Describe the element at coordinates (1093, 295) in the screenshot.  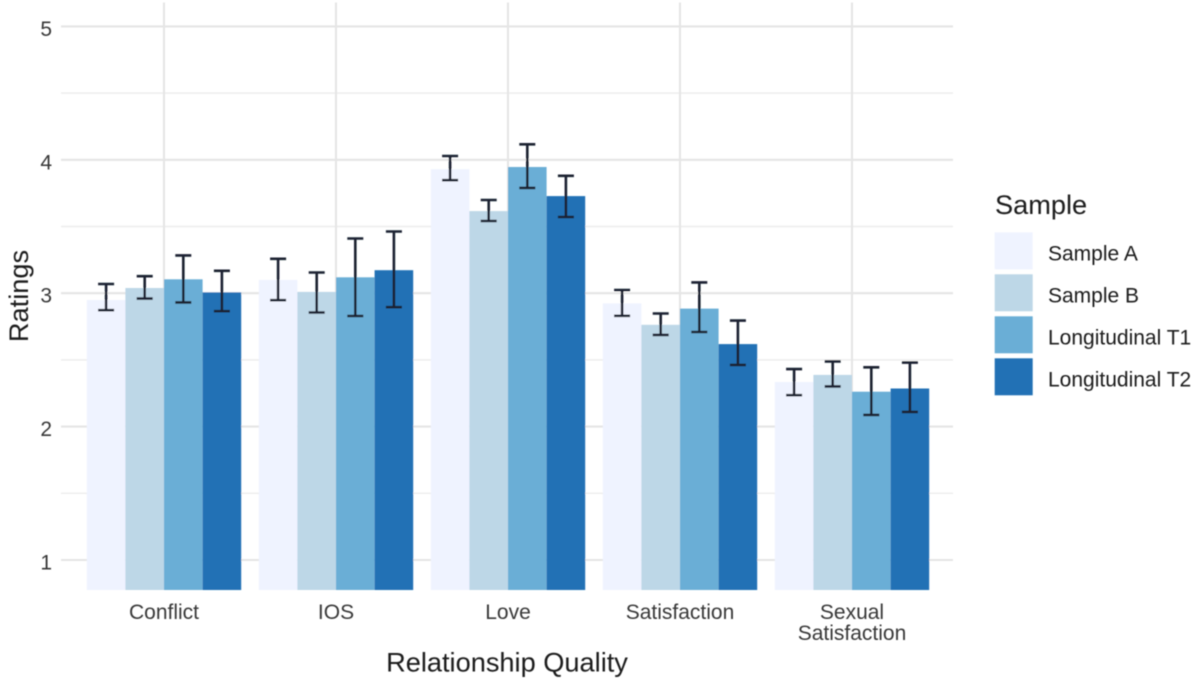
I see `svg-text: Sample B` at that location.